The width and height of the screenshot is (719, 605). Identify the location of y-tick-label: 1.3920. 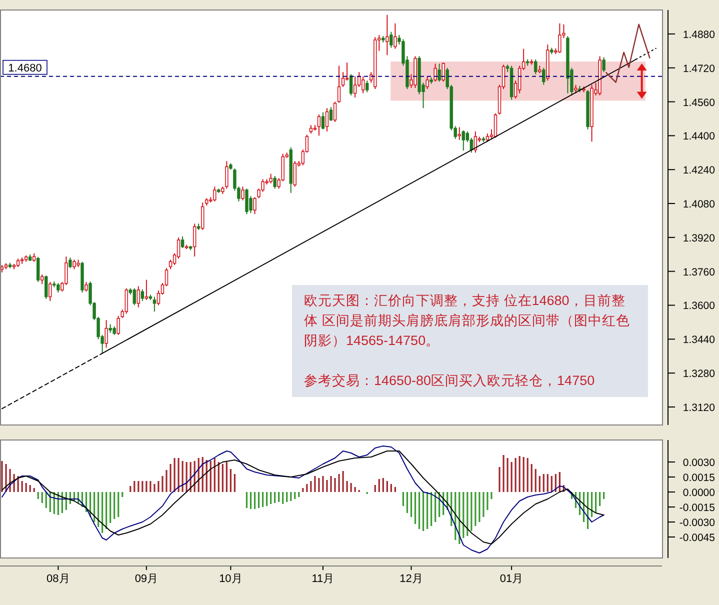
(699, 238).